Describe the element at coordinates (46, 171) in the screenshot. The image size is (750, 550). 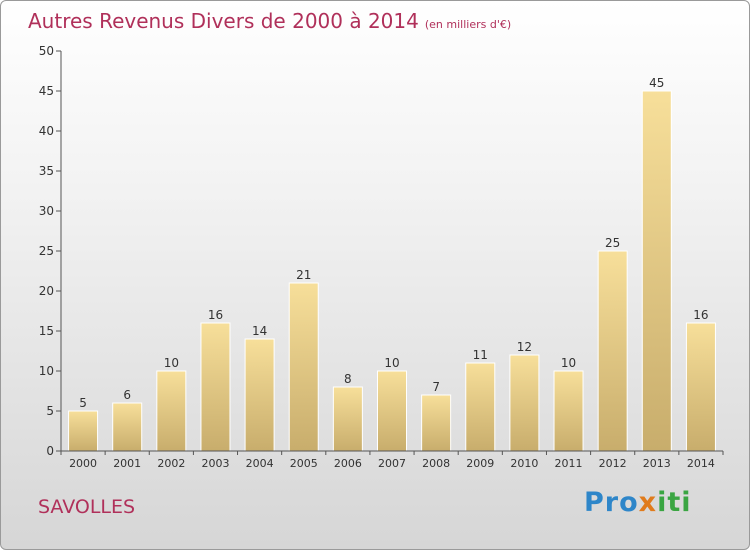
I see `y-tick-label-35: 35` at that location.